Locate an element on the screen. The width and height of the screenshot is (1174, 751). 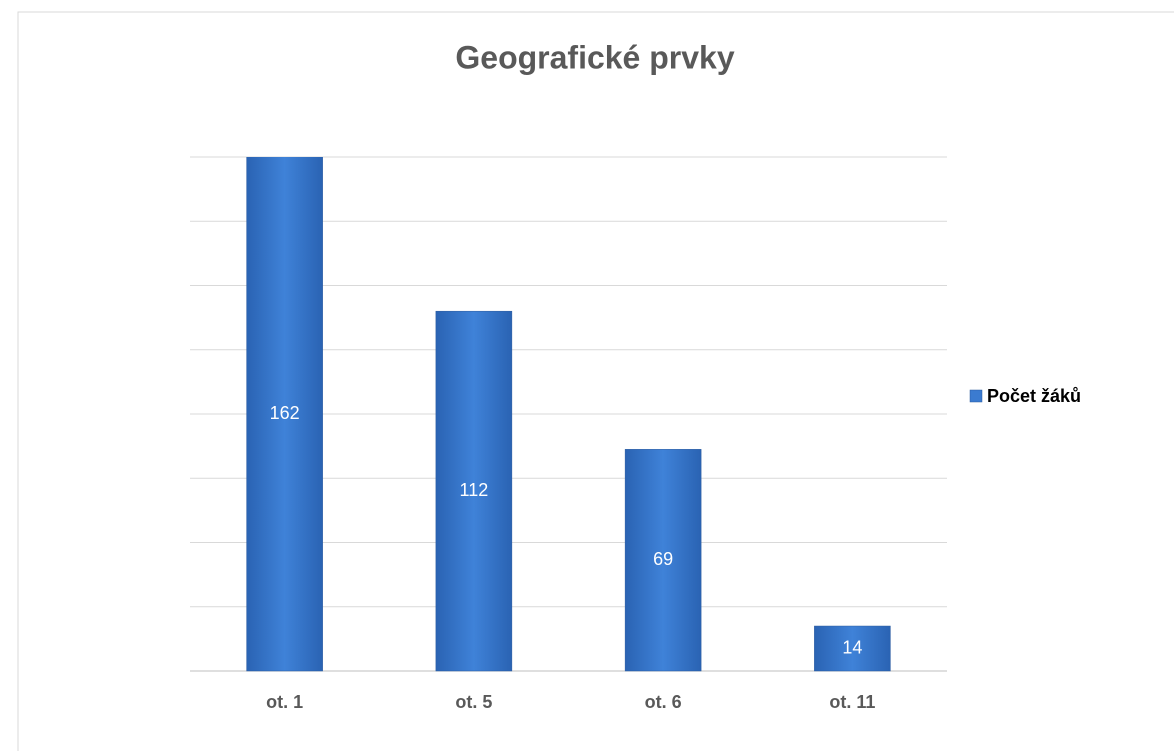
chart-title: Geografické prvky is located at coordinates (594, 57).